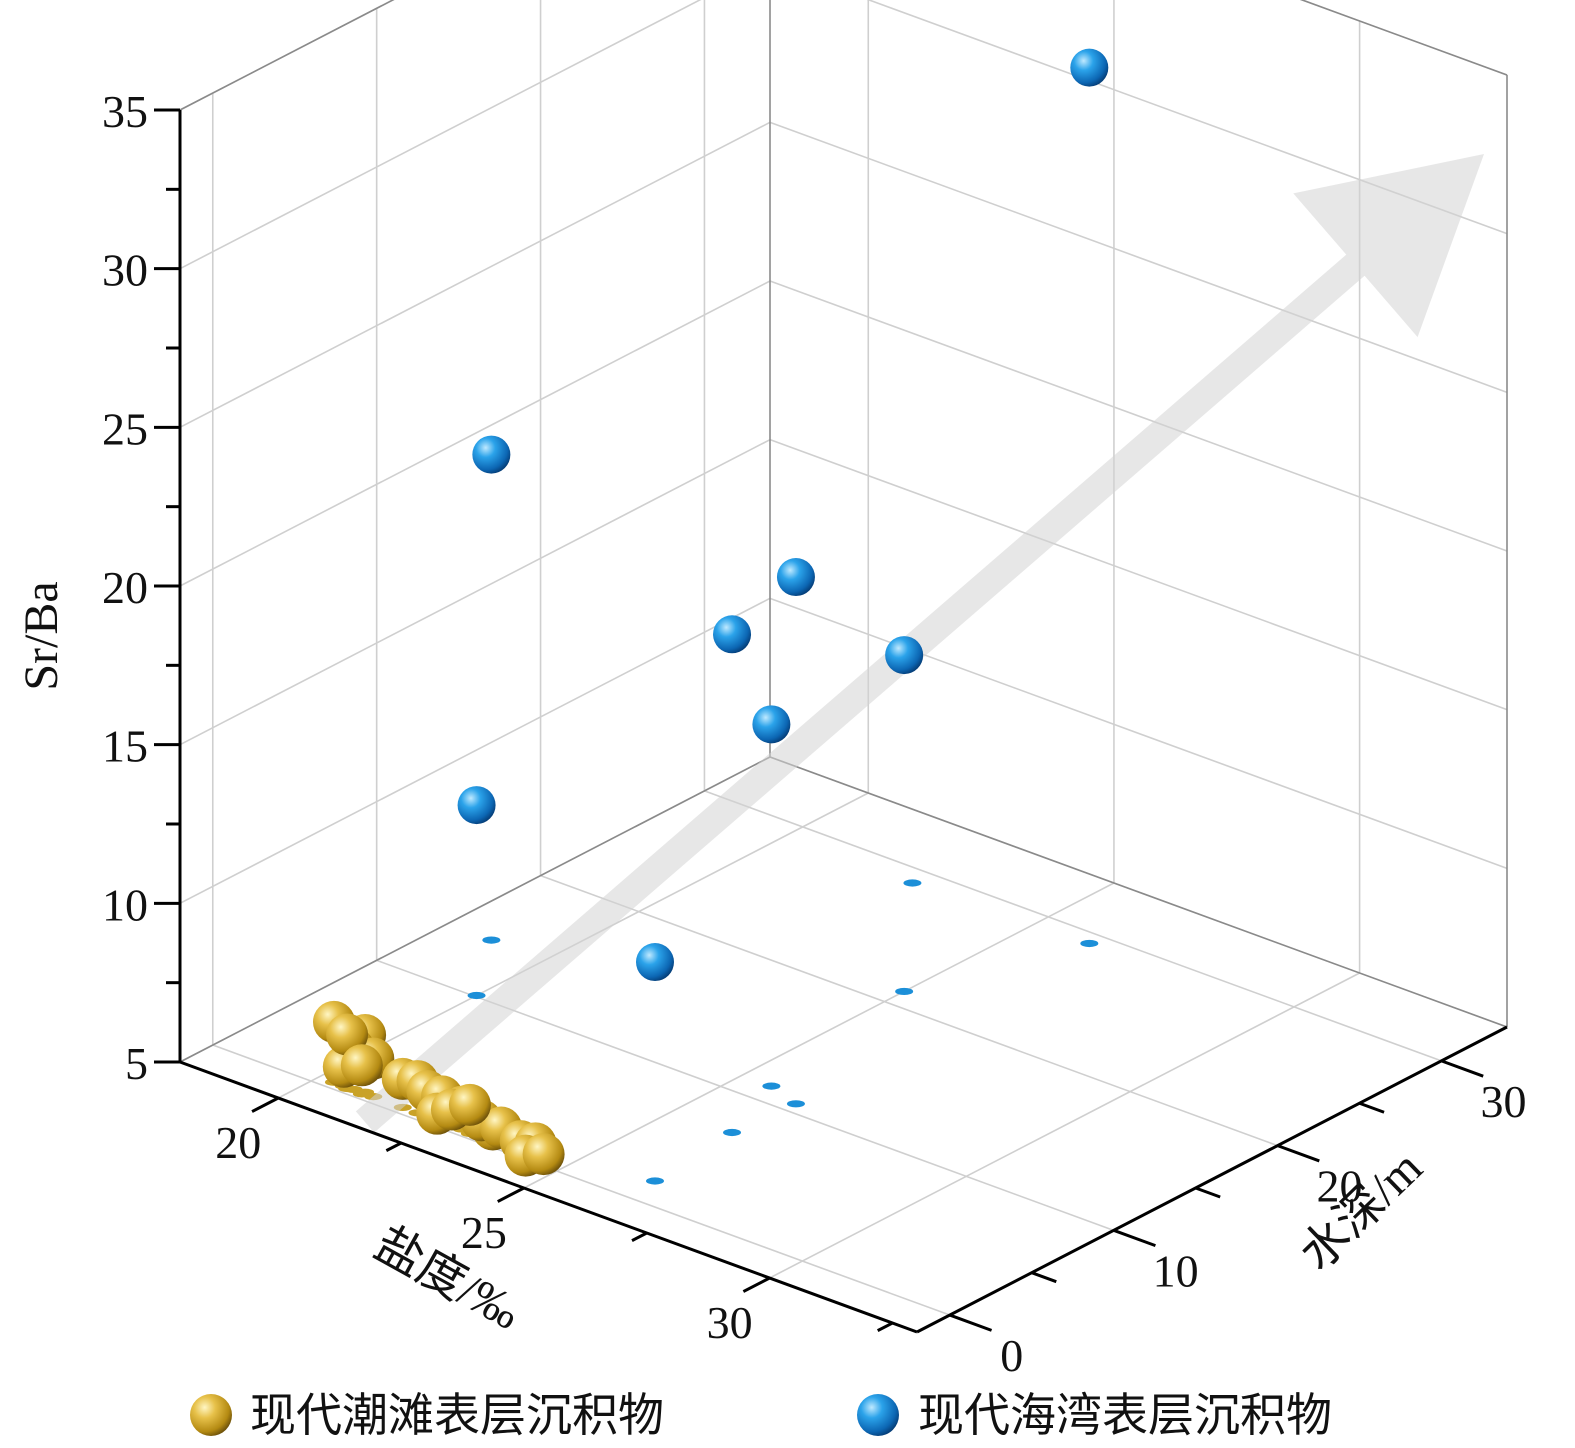 This screenshot has width=1575, height=1448. I want to click on z-axis-title: Sr/Ba, so click(41, 635).